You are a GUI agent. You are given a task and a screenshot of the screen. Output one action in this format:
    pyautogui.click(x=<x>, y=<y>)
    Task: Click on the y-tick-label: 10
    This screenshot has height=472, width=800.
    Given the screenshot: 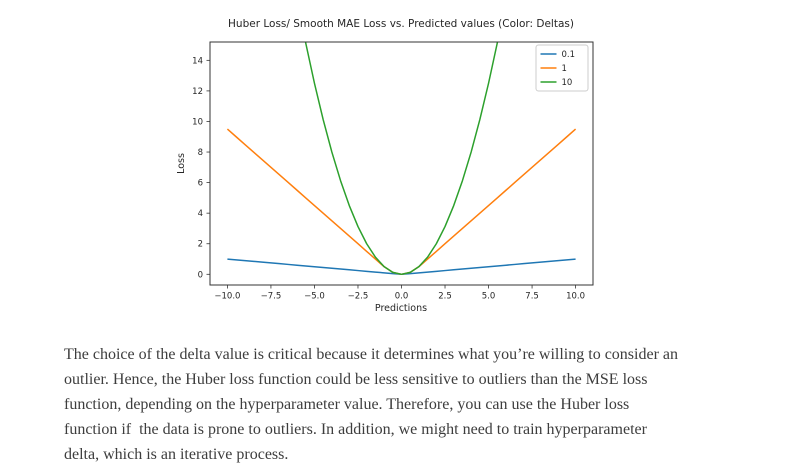 What is the action you would take?
    pyautogui.click(x=197, y=122)
    